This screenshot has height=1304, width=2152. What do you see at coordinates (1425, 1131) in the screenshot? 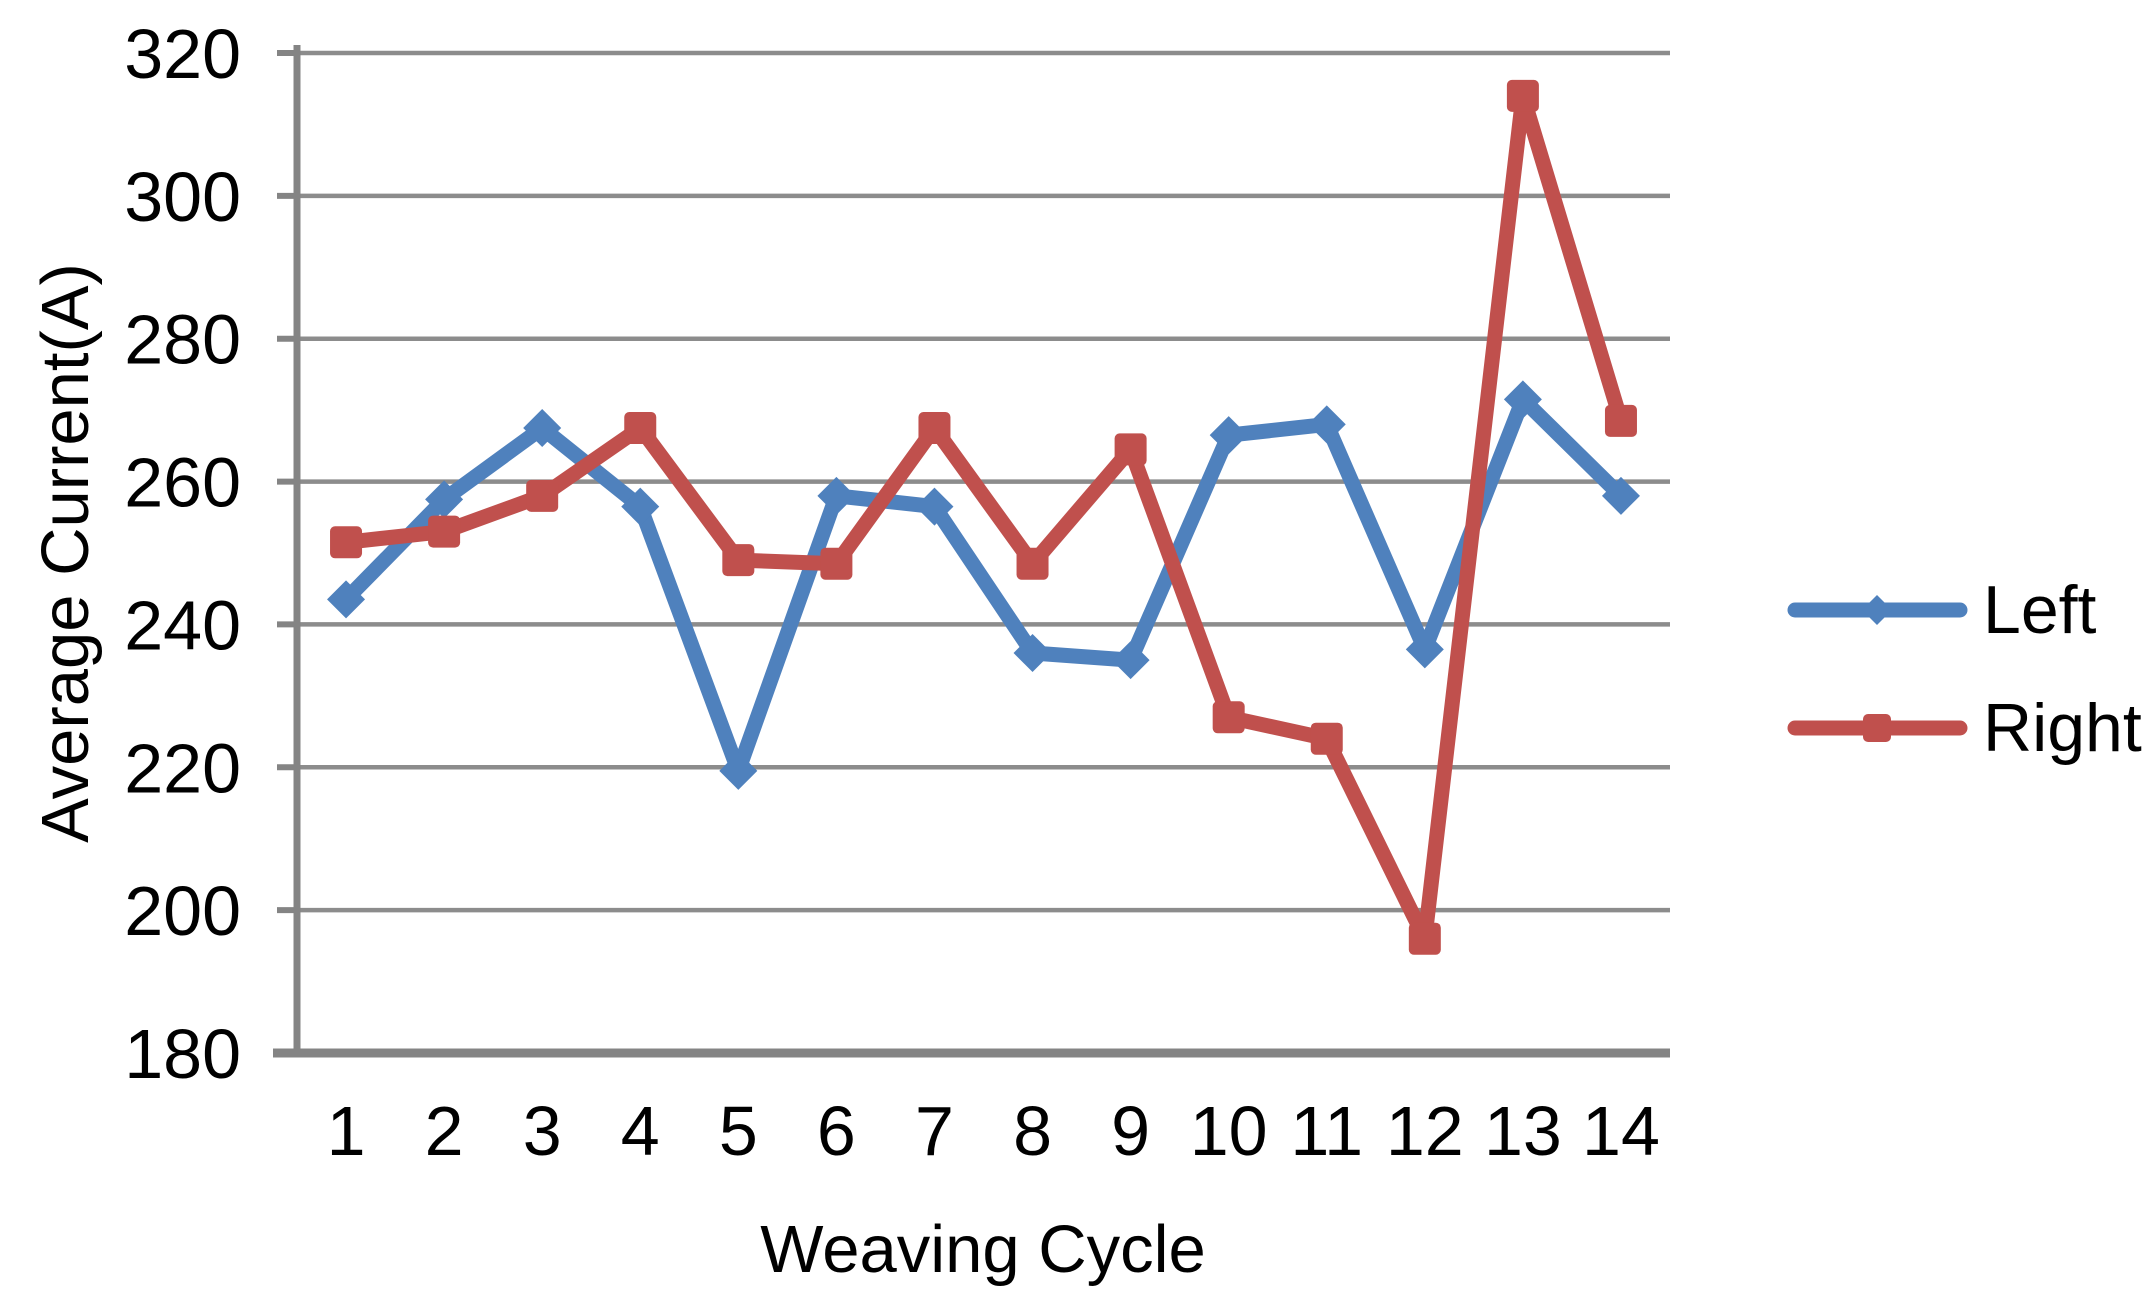
I see `x-tick-label-12: 12` at bounding box center [1425, 1131].